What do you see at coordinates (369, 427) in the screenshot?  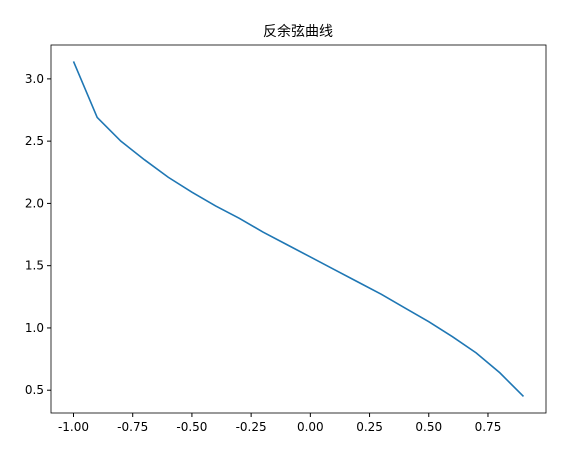 I see `x-tick-label: 0.25` at bounding box center [369, 427].